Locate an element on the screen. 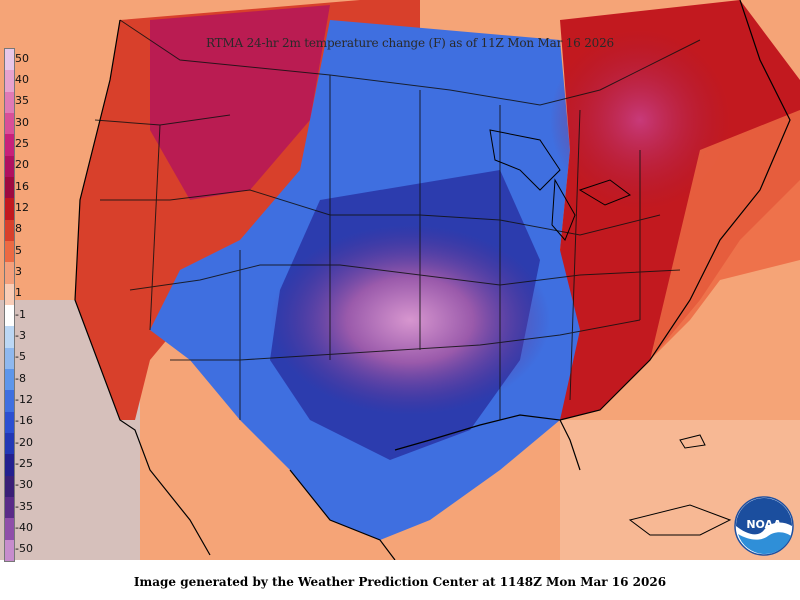  noaa-logo: NOAA is located at coordinates (764, 526).